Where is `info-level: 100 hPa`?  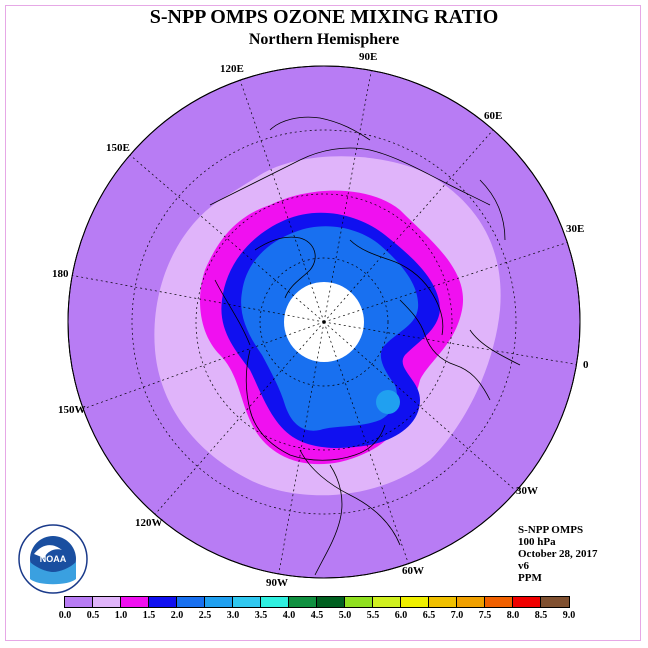 info-level: 100 hPa is located at coordinates (537, 542).